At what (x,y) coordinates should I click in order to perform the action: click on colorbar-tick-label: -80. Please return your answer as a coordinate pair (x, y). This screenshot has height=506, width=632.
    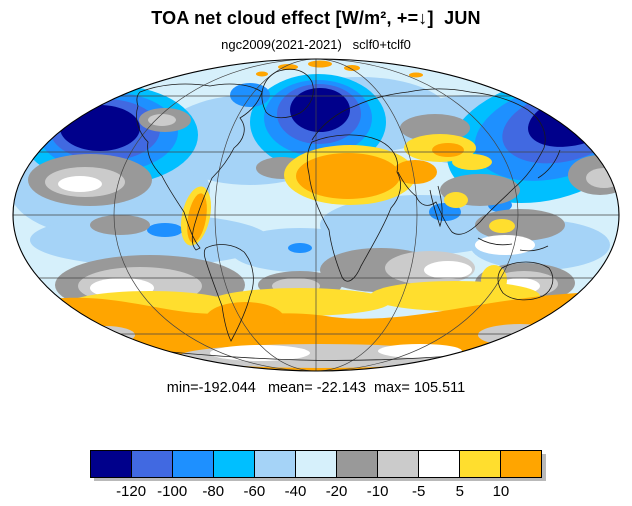
    Looking at the image, I should click on (213, 491).